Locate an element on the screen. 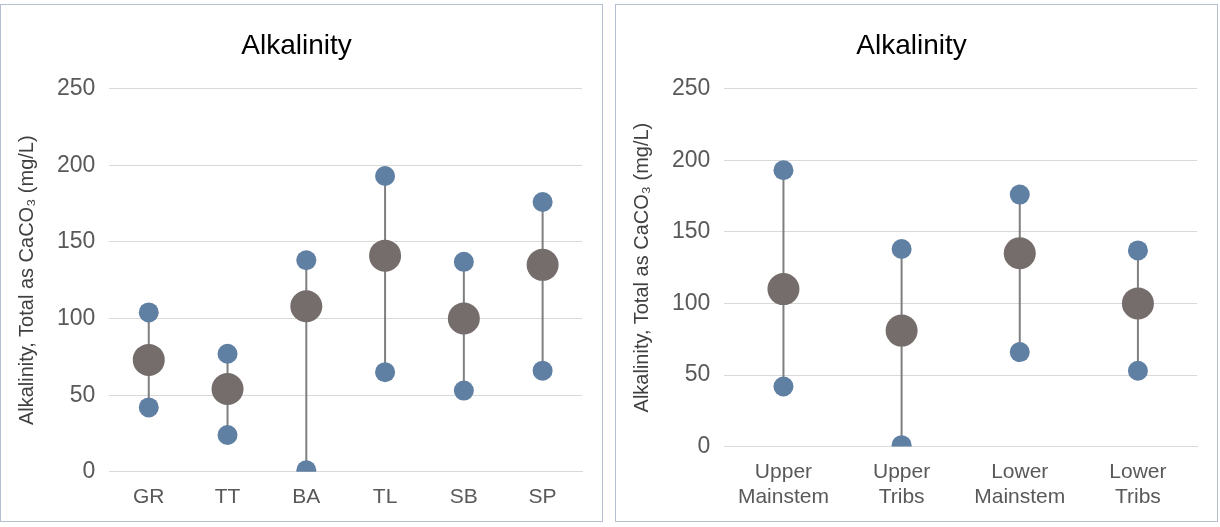  x-tick-label: TT is located at coordinates (227, 496).